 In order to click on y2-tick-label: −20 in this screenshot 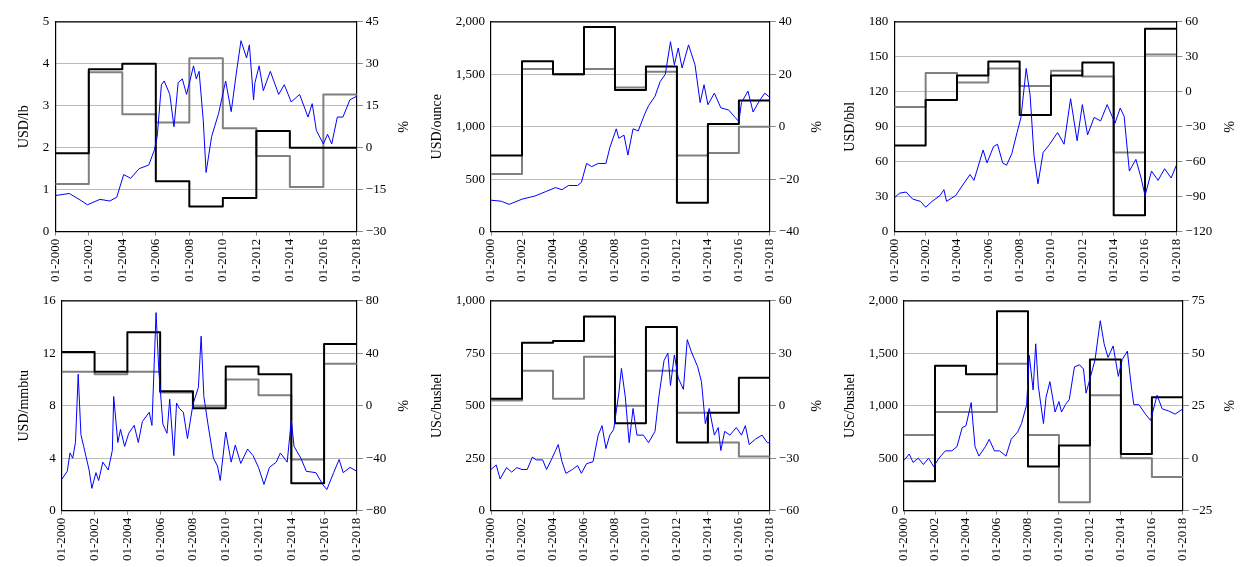, I will do `click(789, 178)`.